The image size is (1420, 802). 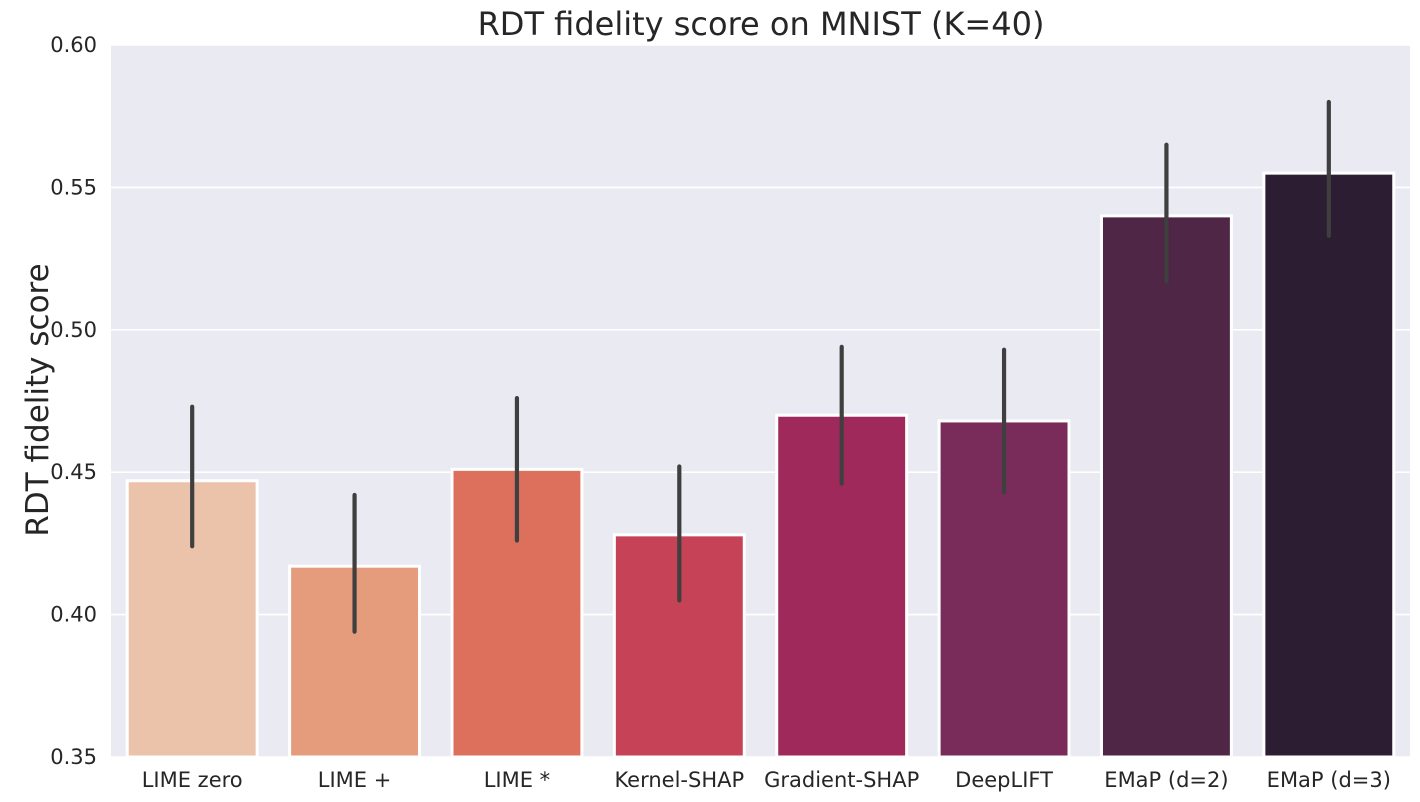 I want to click on x-tick-label: LIME +, so click(x=355, y=780).